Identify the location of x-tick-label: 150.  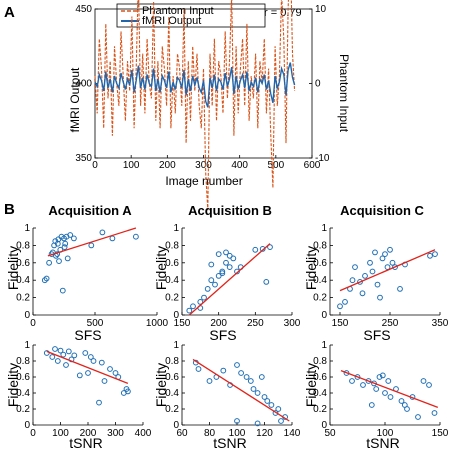
(182, 323).